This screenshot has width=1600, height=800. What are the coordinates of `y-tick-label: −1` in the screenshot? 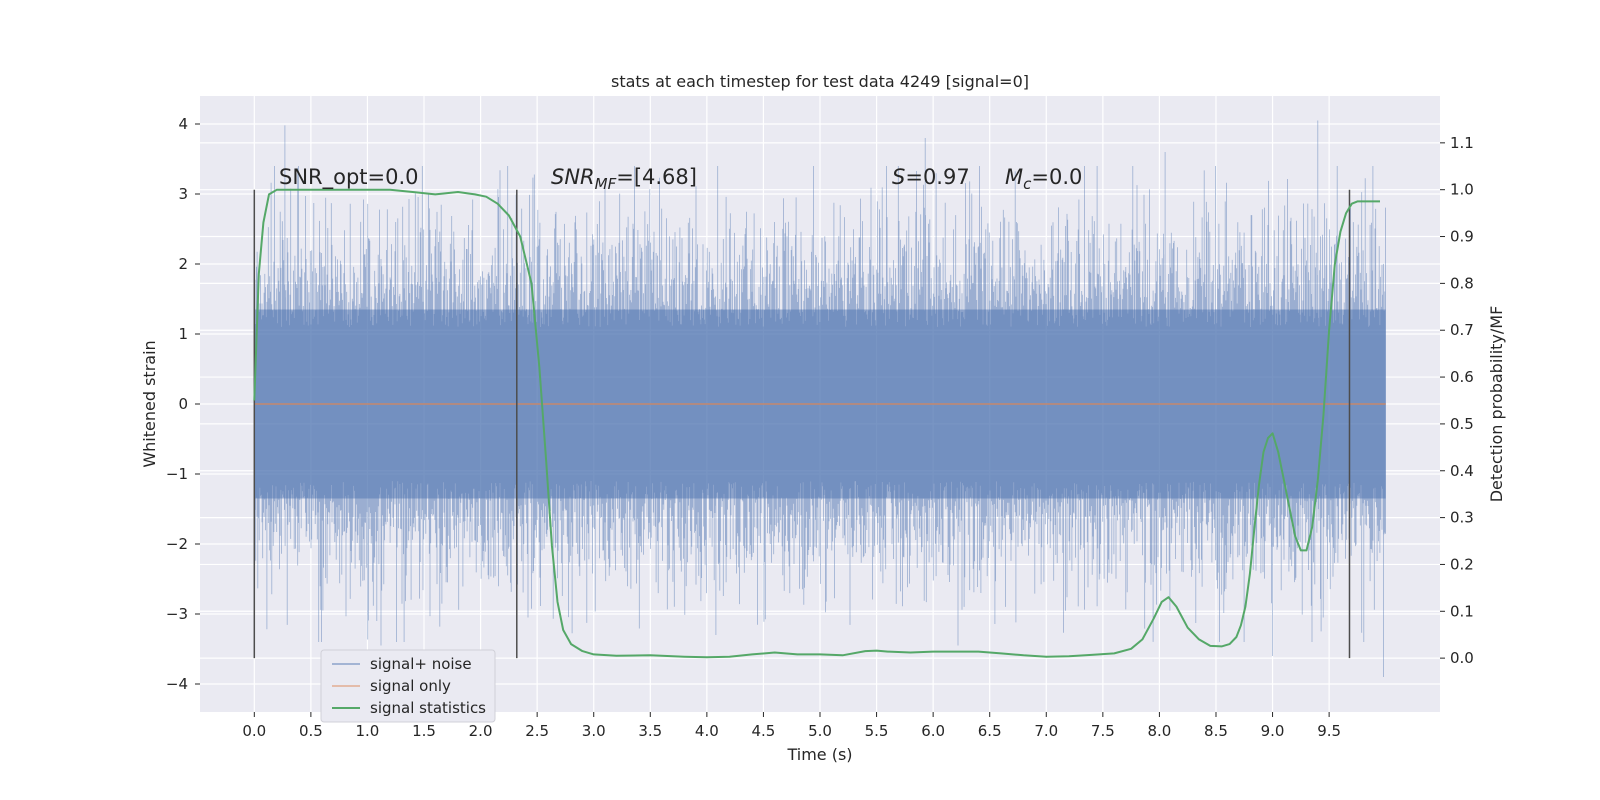 It's located at (177, 474).